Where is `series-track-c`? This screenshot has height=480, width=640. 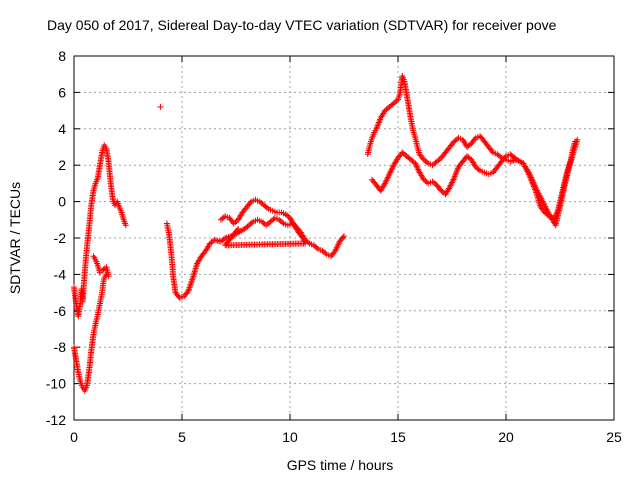
series-track-c is located at coordinates (255, 258).